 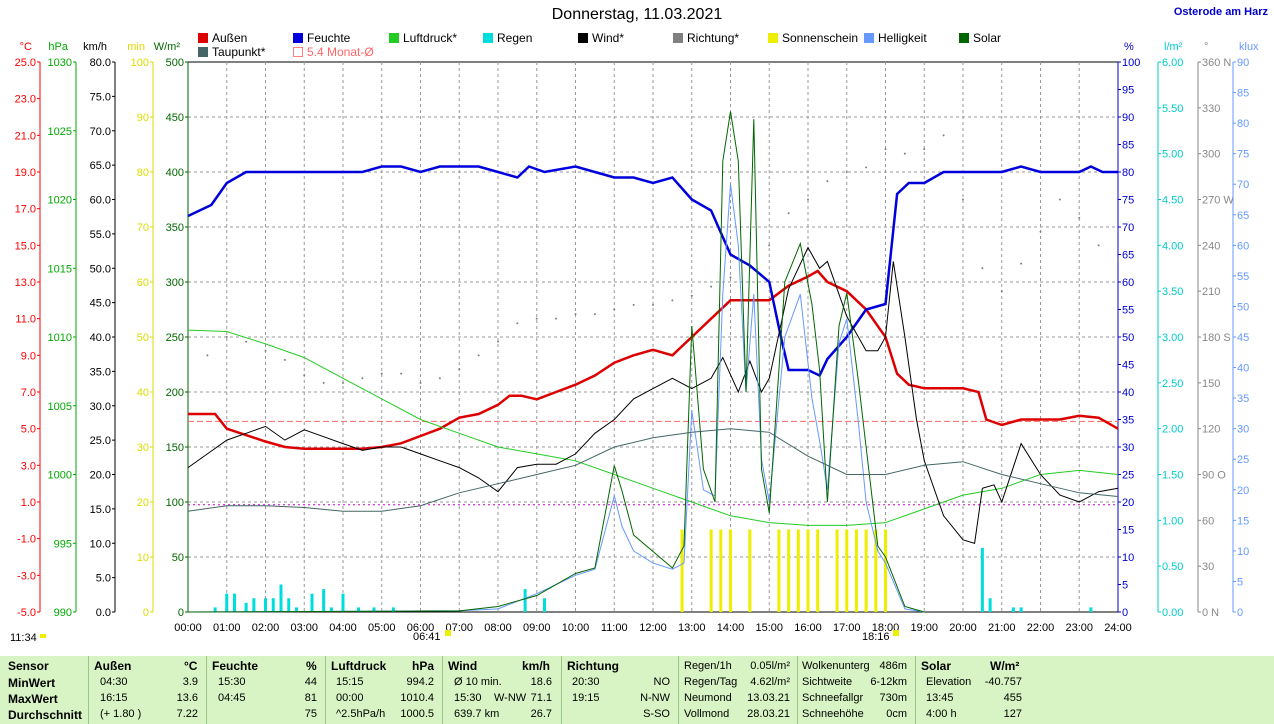 I want to click on sunset-marker: 18:16, so click(x=876, y=637).